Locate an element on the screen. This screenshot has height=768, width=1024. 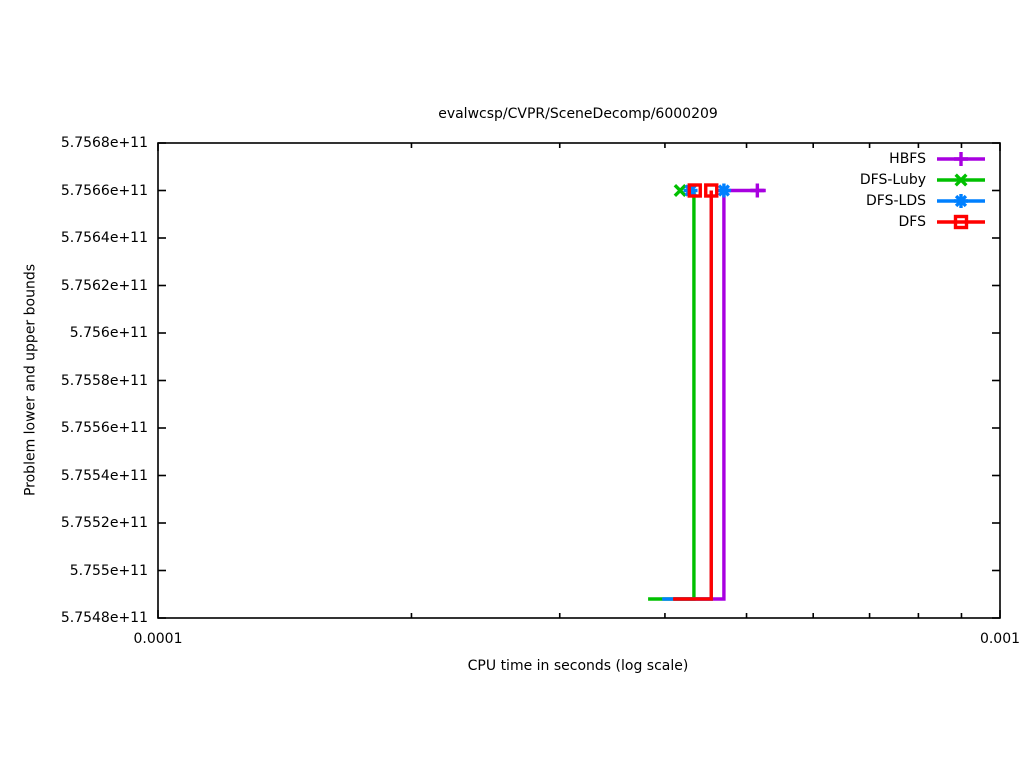
series-DFS is located at coordinates (696, 392).